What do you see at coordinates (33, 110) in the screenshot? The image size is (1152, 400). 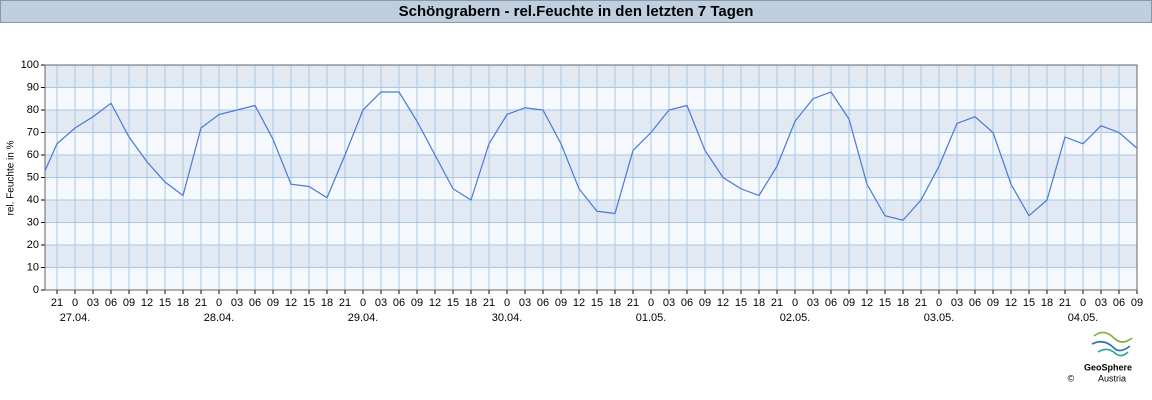 I see `y-tick-label: 80` at bounding box center [33, 110].